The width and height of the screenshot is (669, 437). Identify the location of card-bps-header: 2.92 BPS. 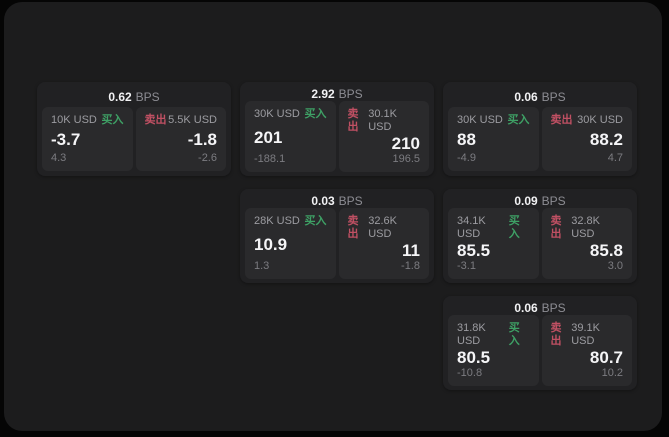
(337, 94).